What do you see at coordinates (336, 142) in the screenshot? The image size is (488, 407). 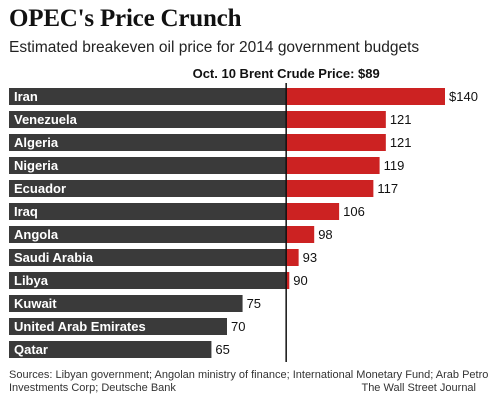 I see `bar-excess-algeria` at bounding box center [336, 142].